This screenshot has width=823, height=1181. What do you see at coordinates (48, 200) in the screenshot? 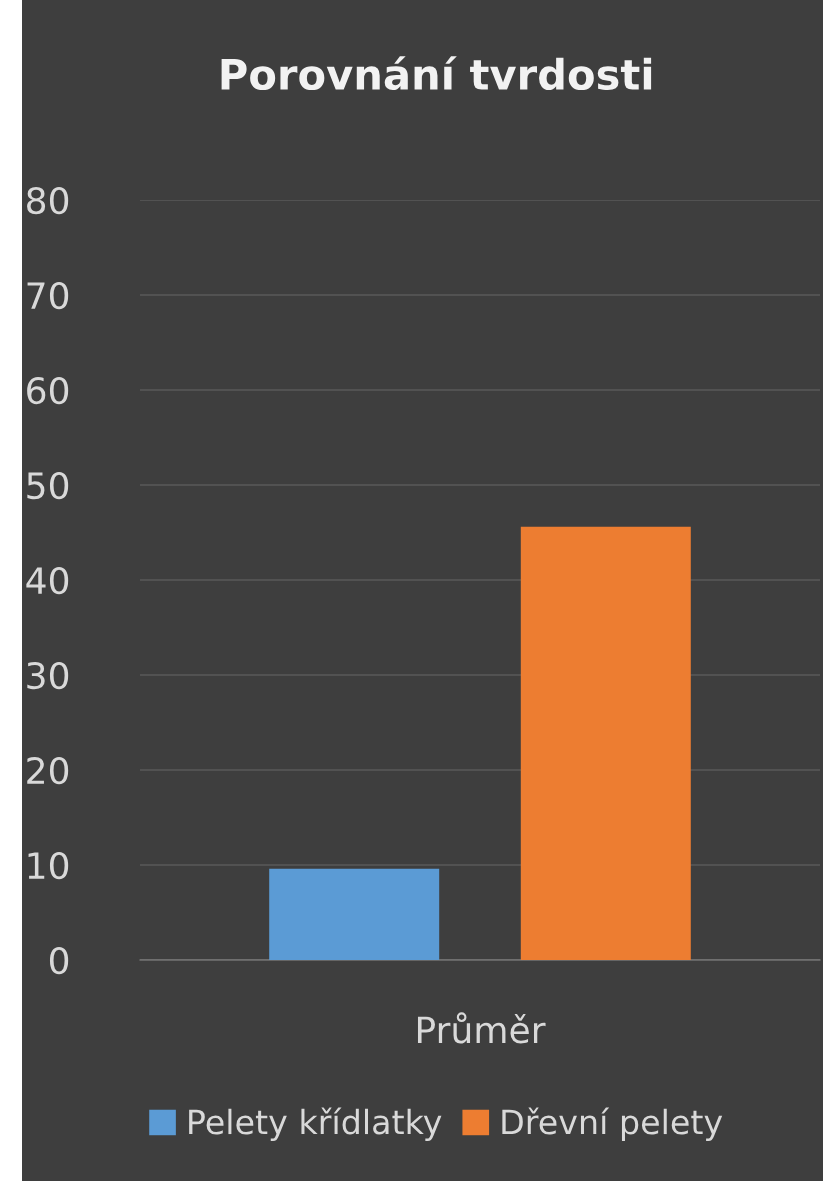
I see `y-tick-label: 80` at bounding box center [48, 200].